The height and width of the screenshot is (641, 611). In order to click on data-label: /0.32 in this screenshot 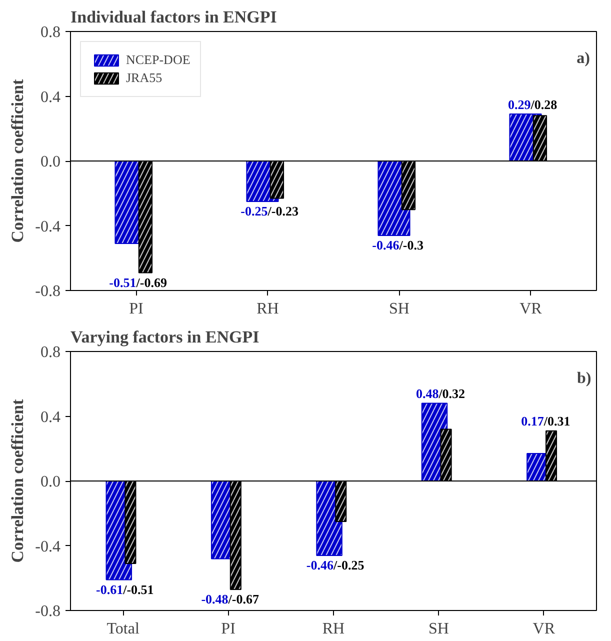, I will do `click(452, 394)`.